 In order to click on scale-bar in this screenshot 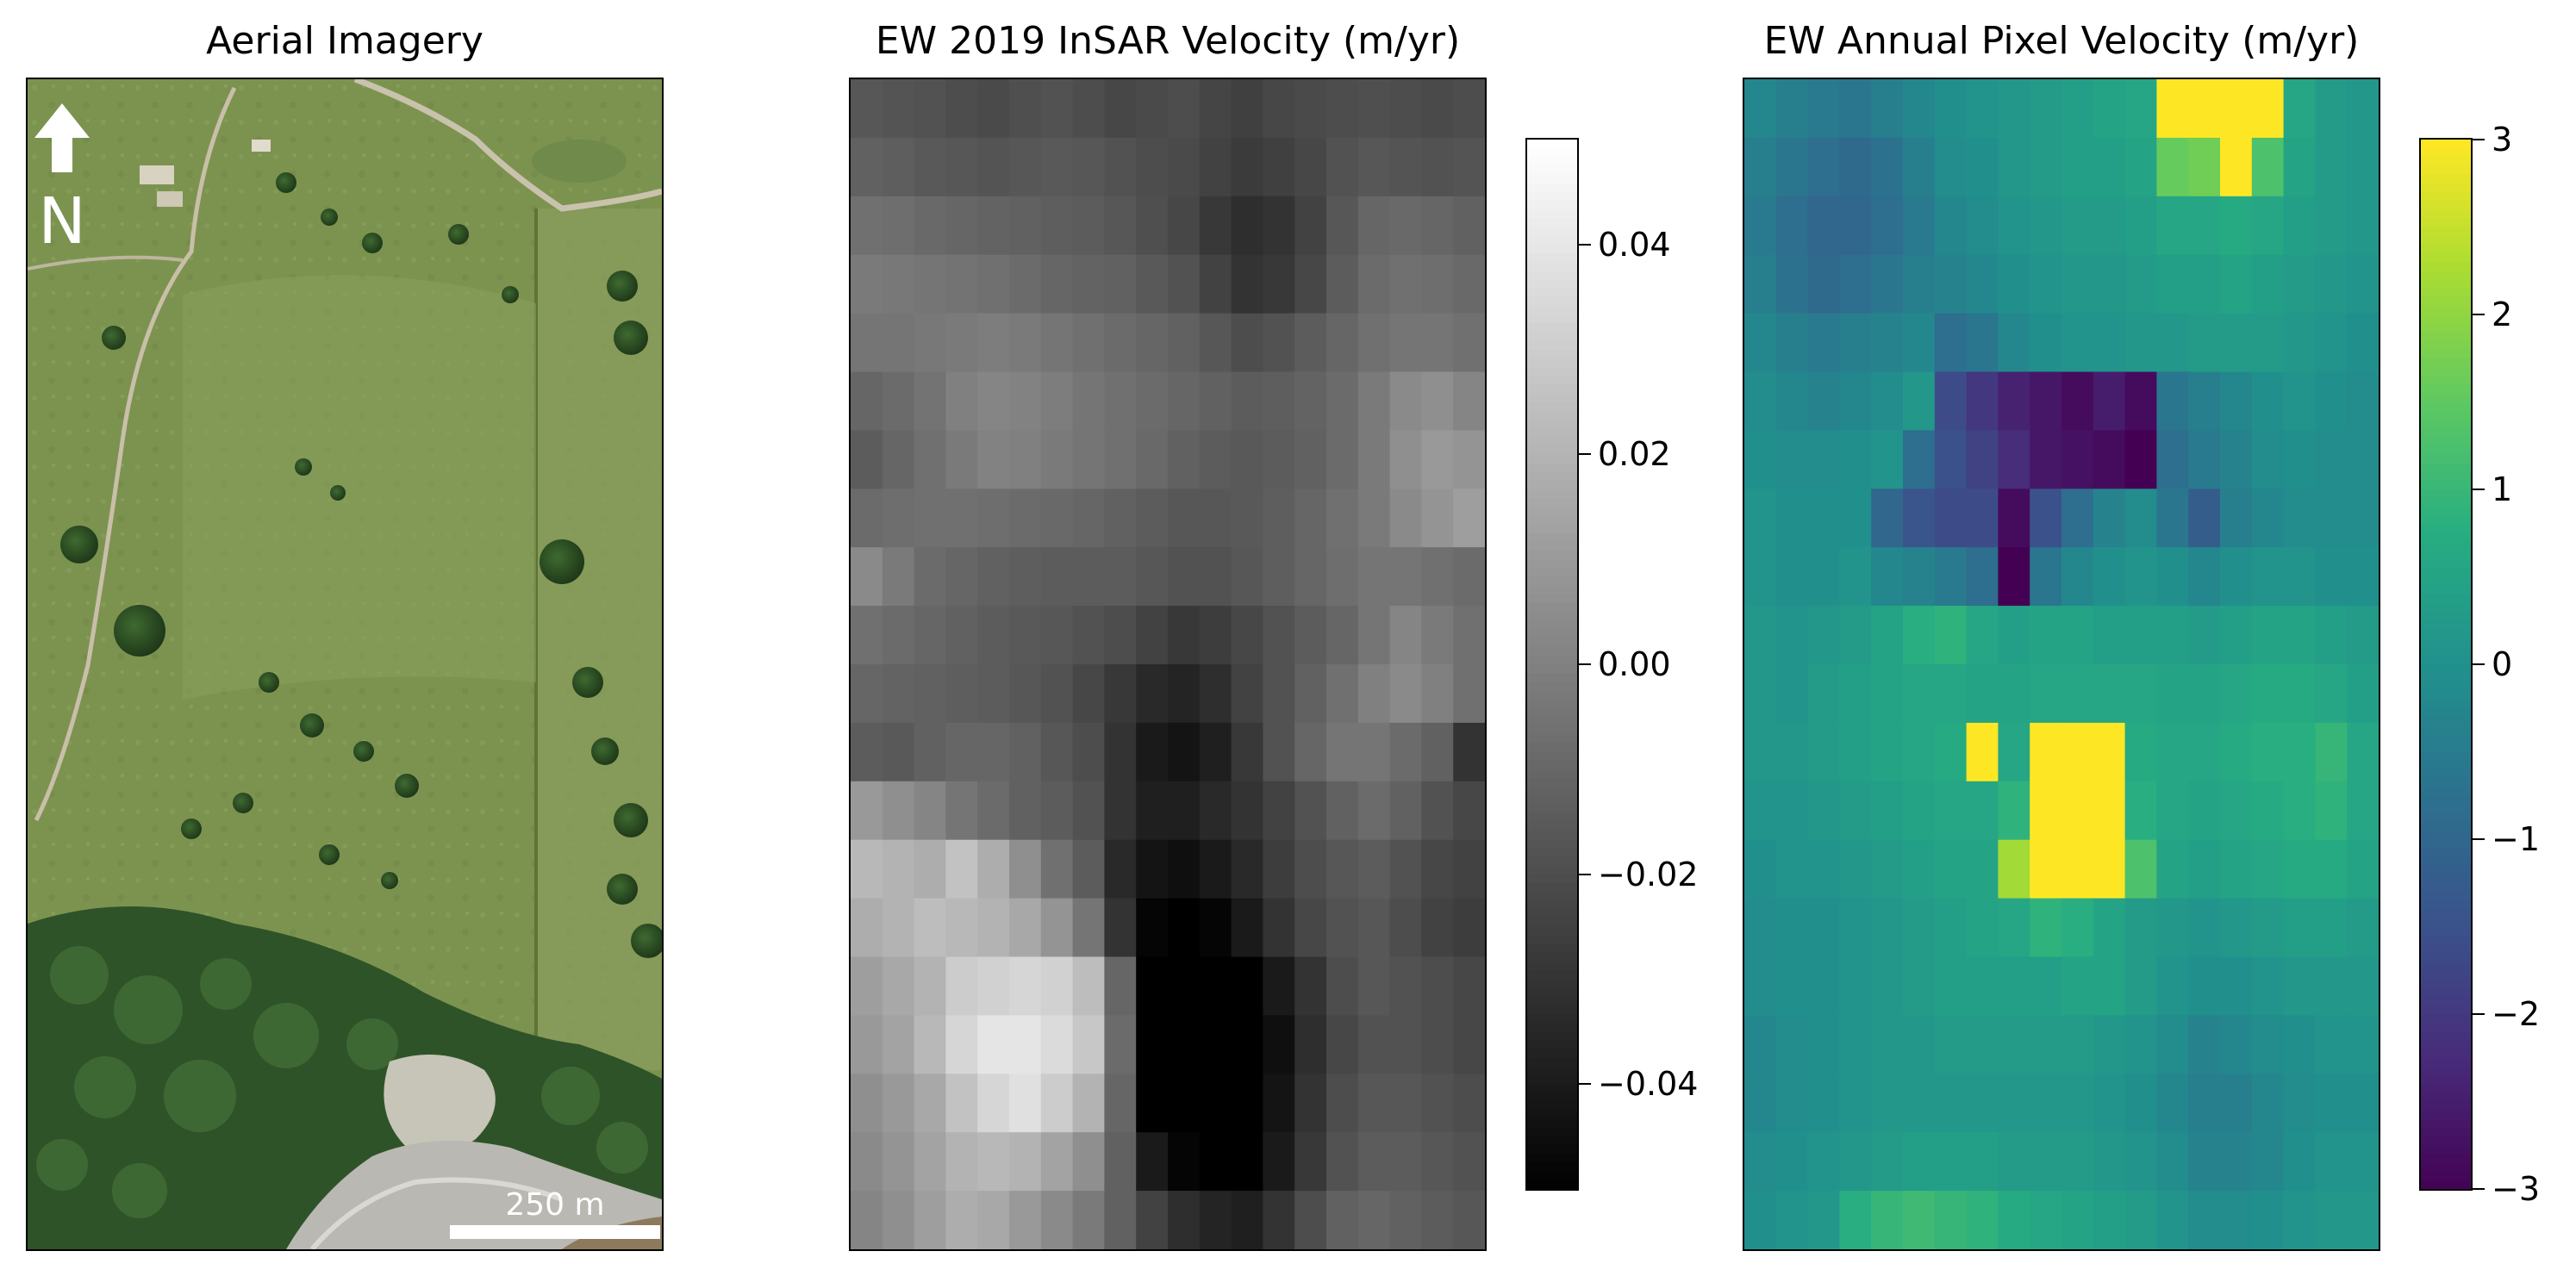, I will do `click(555, 1232)`.